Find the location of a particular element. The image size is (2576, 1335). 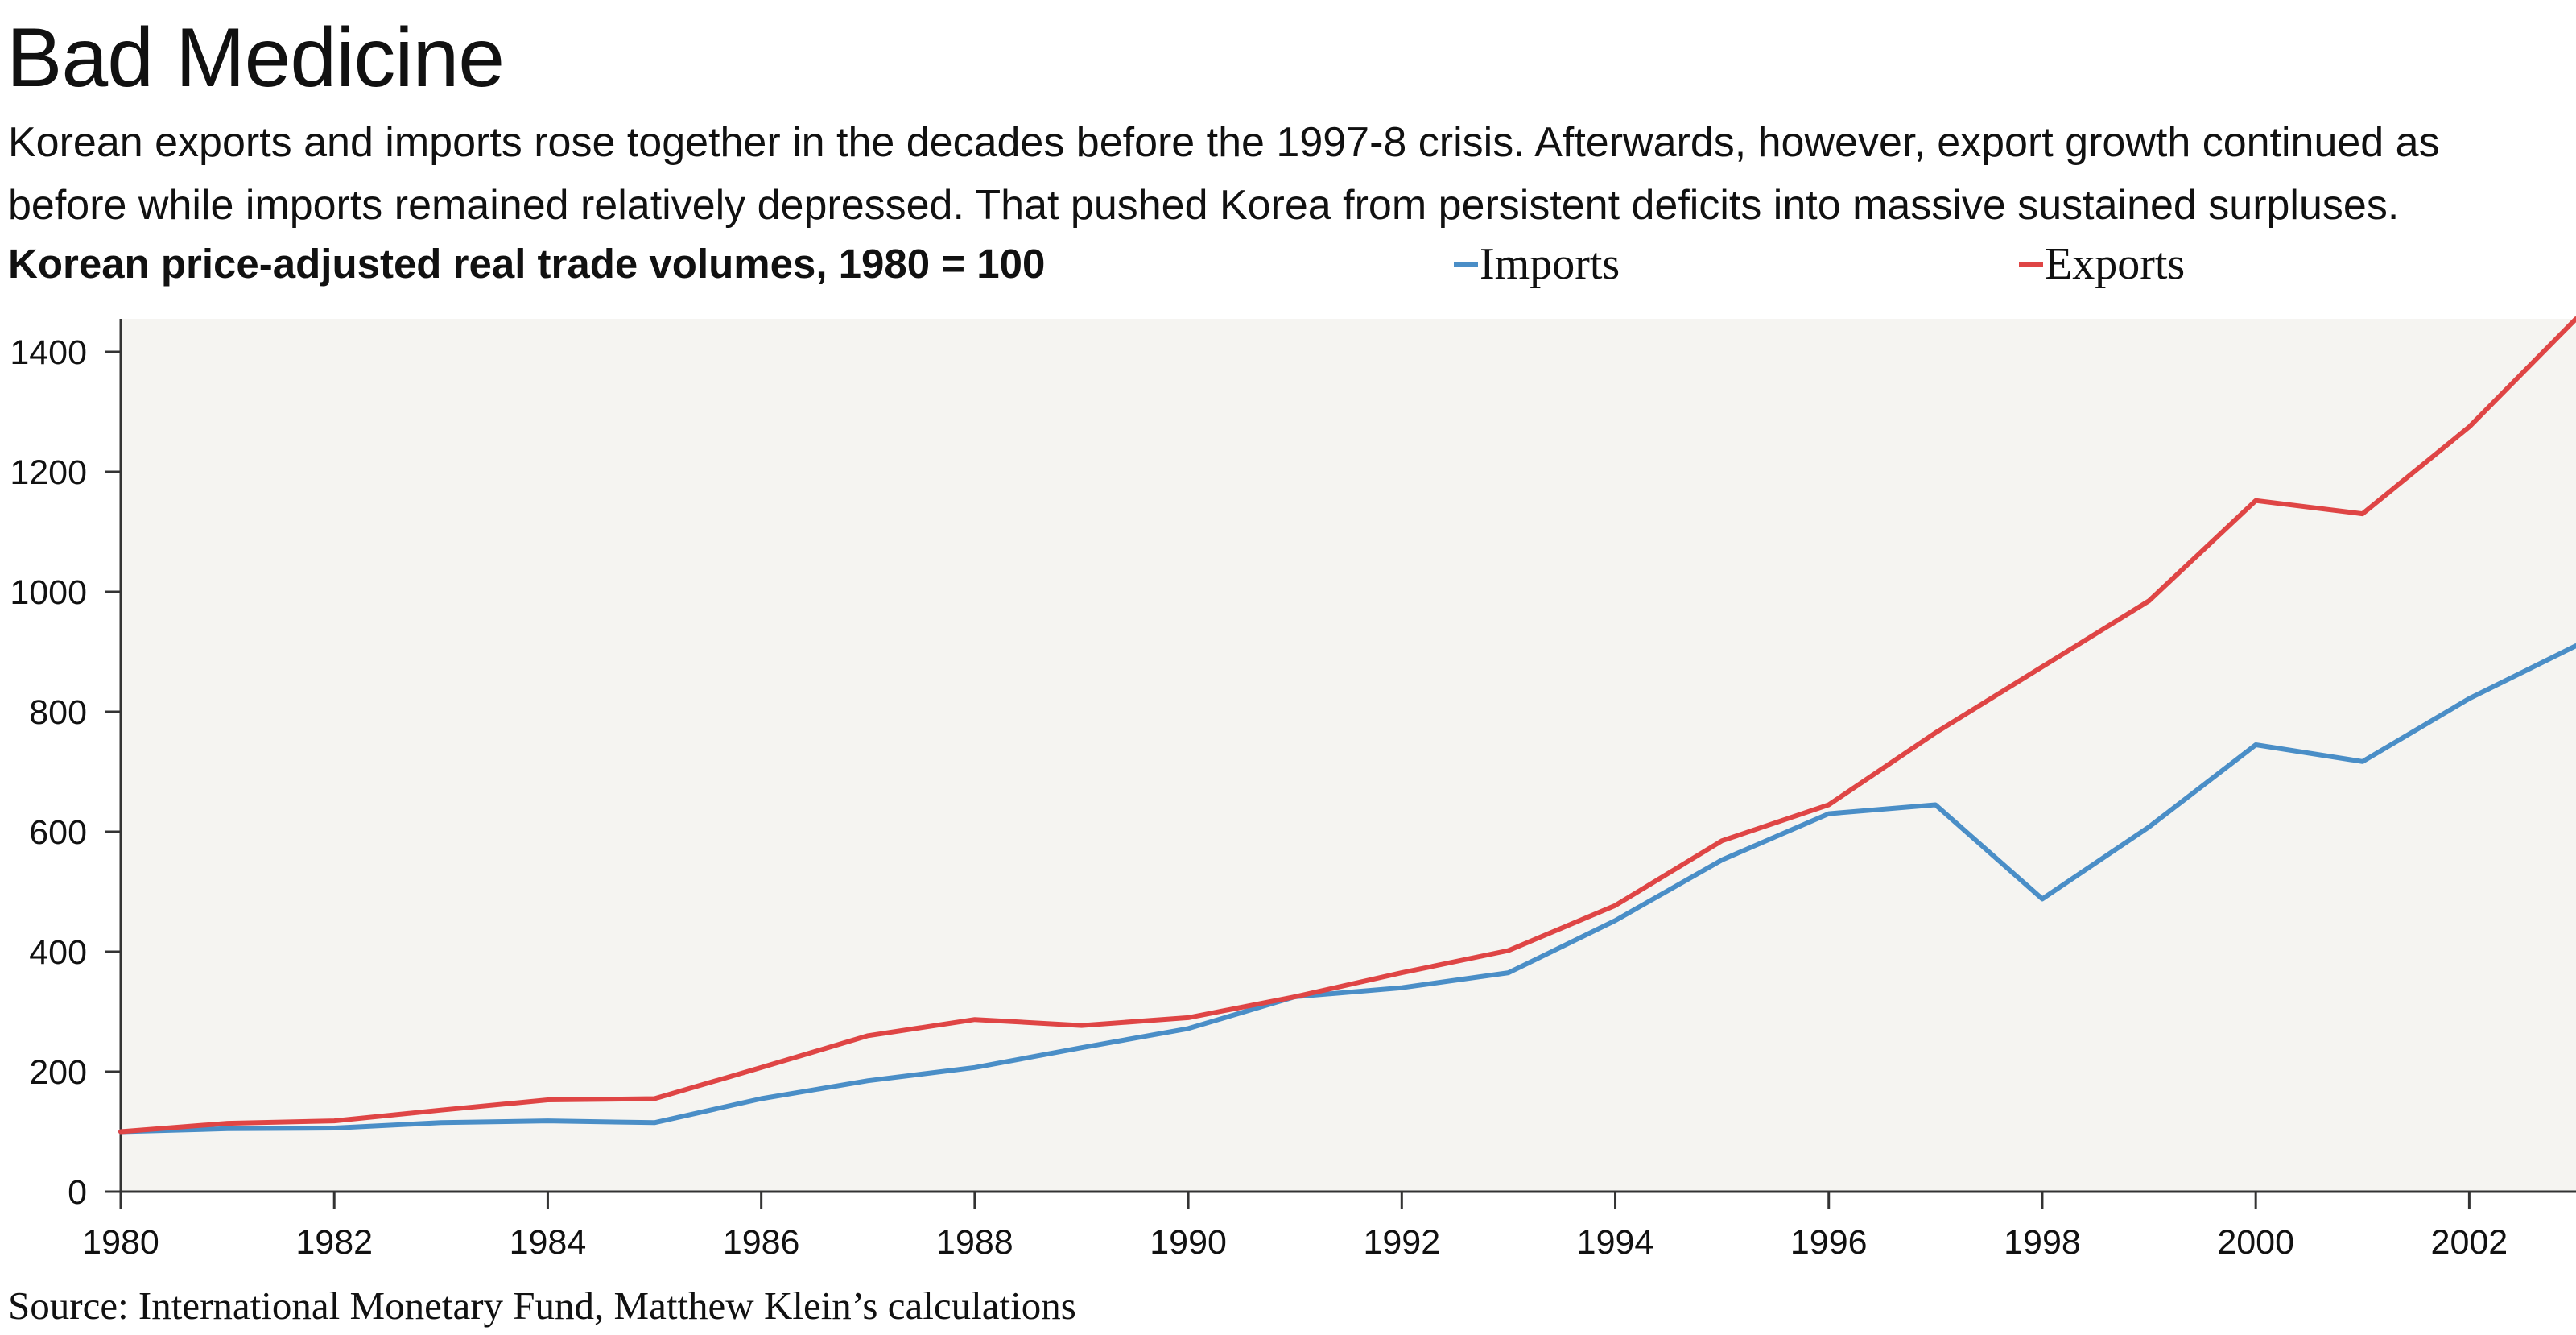

legend-item-exports: Exports is located at coordinates (2102, 264).